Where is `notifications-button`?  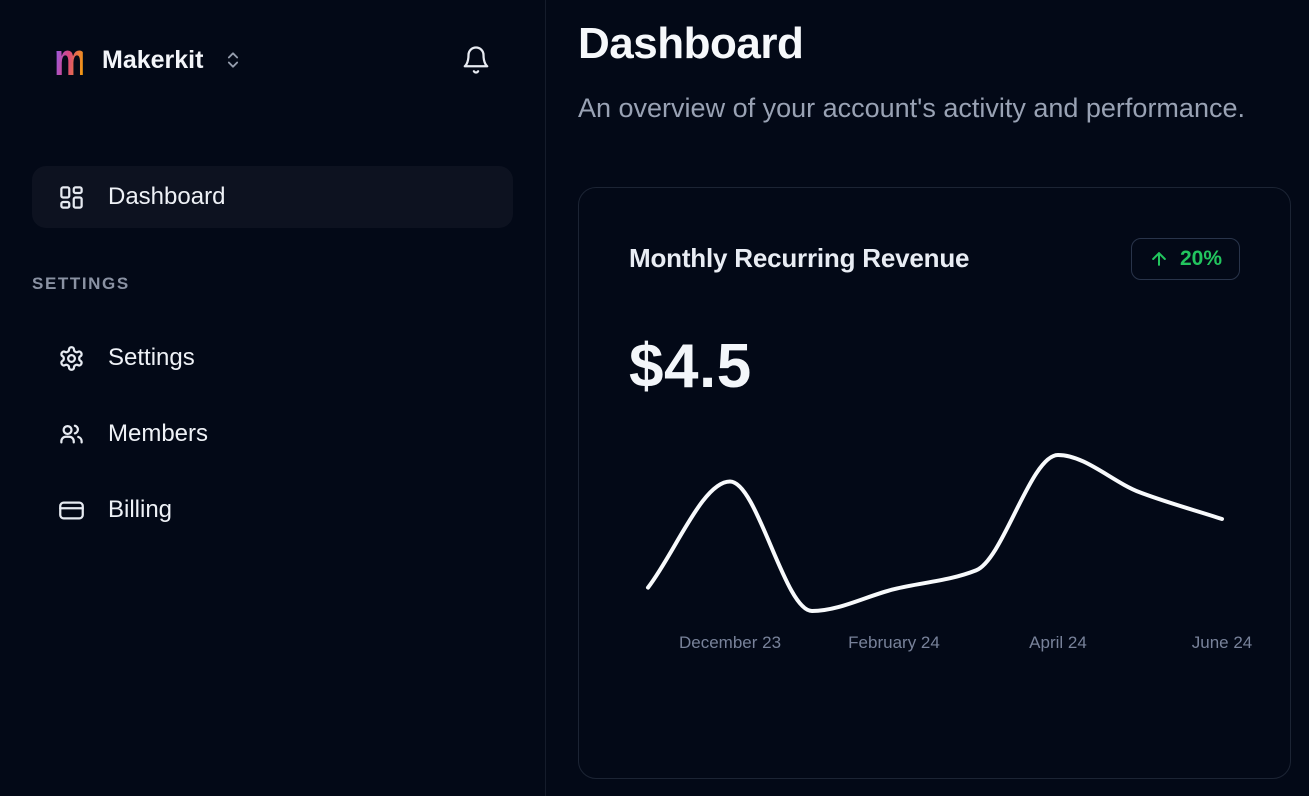
notifications-button is located at coordinates (476, 60).